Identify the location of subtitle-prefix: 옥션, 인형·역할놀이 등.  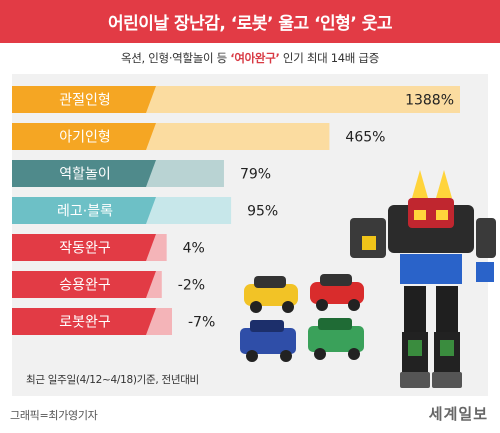
(176, 58).